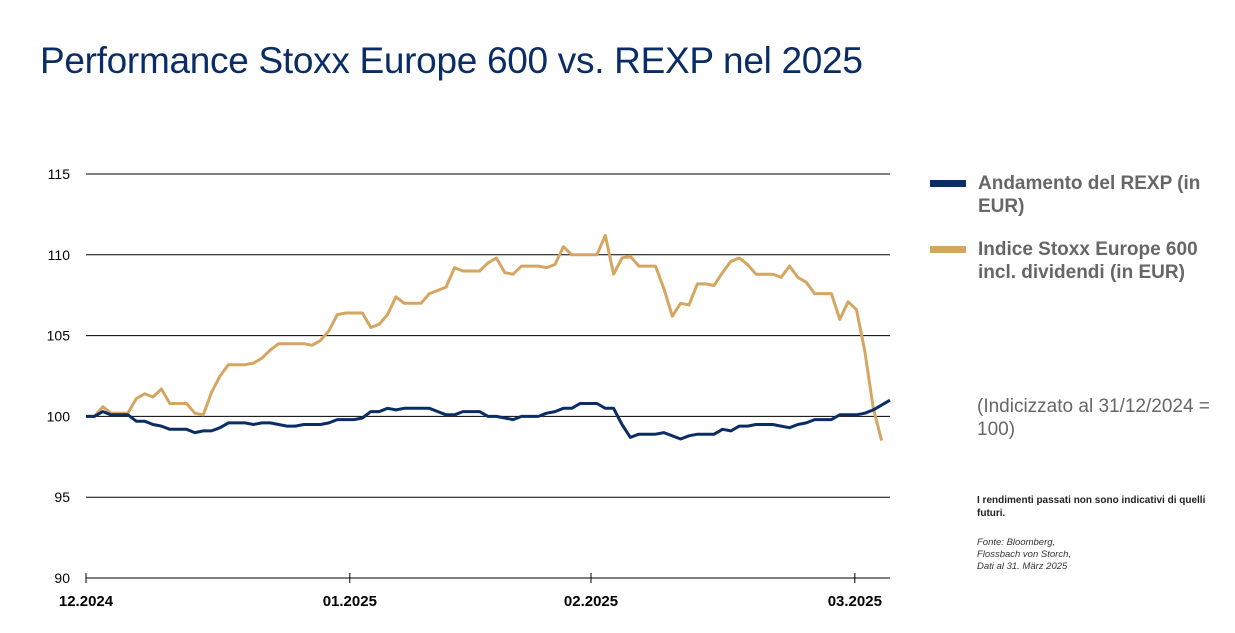  Describe the element at coordinates (488, 419) in the screenshot. I see `series-line-rexp` at that location.